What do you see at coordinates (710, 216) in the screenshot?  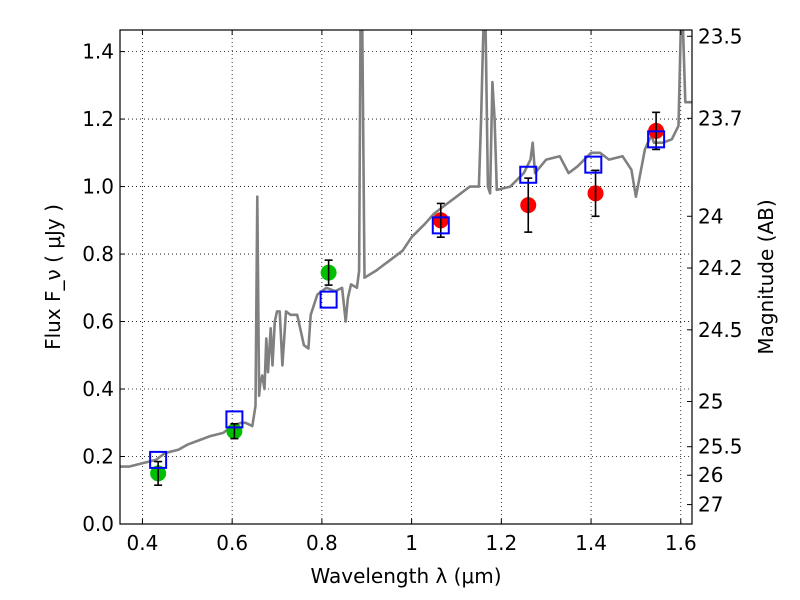 I see `right-tick-label: 24` at bounding box center [710, 216].